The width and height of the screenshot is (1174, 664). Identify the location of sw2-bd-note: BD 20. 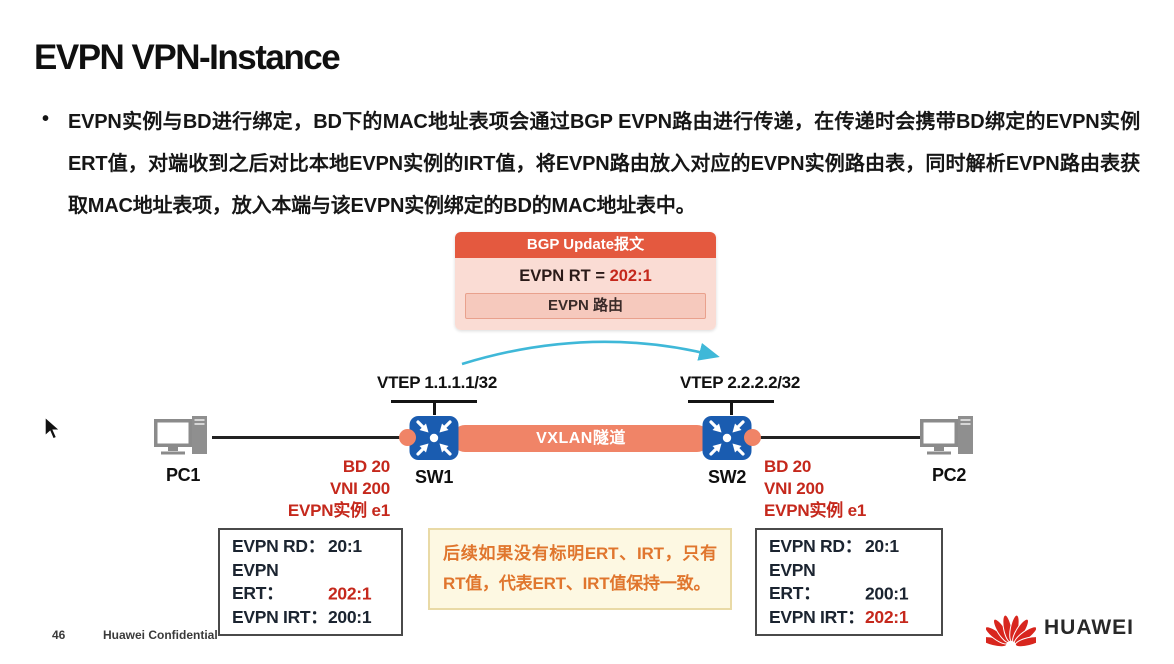
(788, 466).